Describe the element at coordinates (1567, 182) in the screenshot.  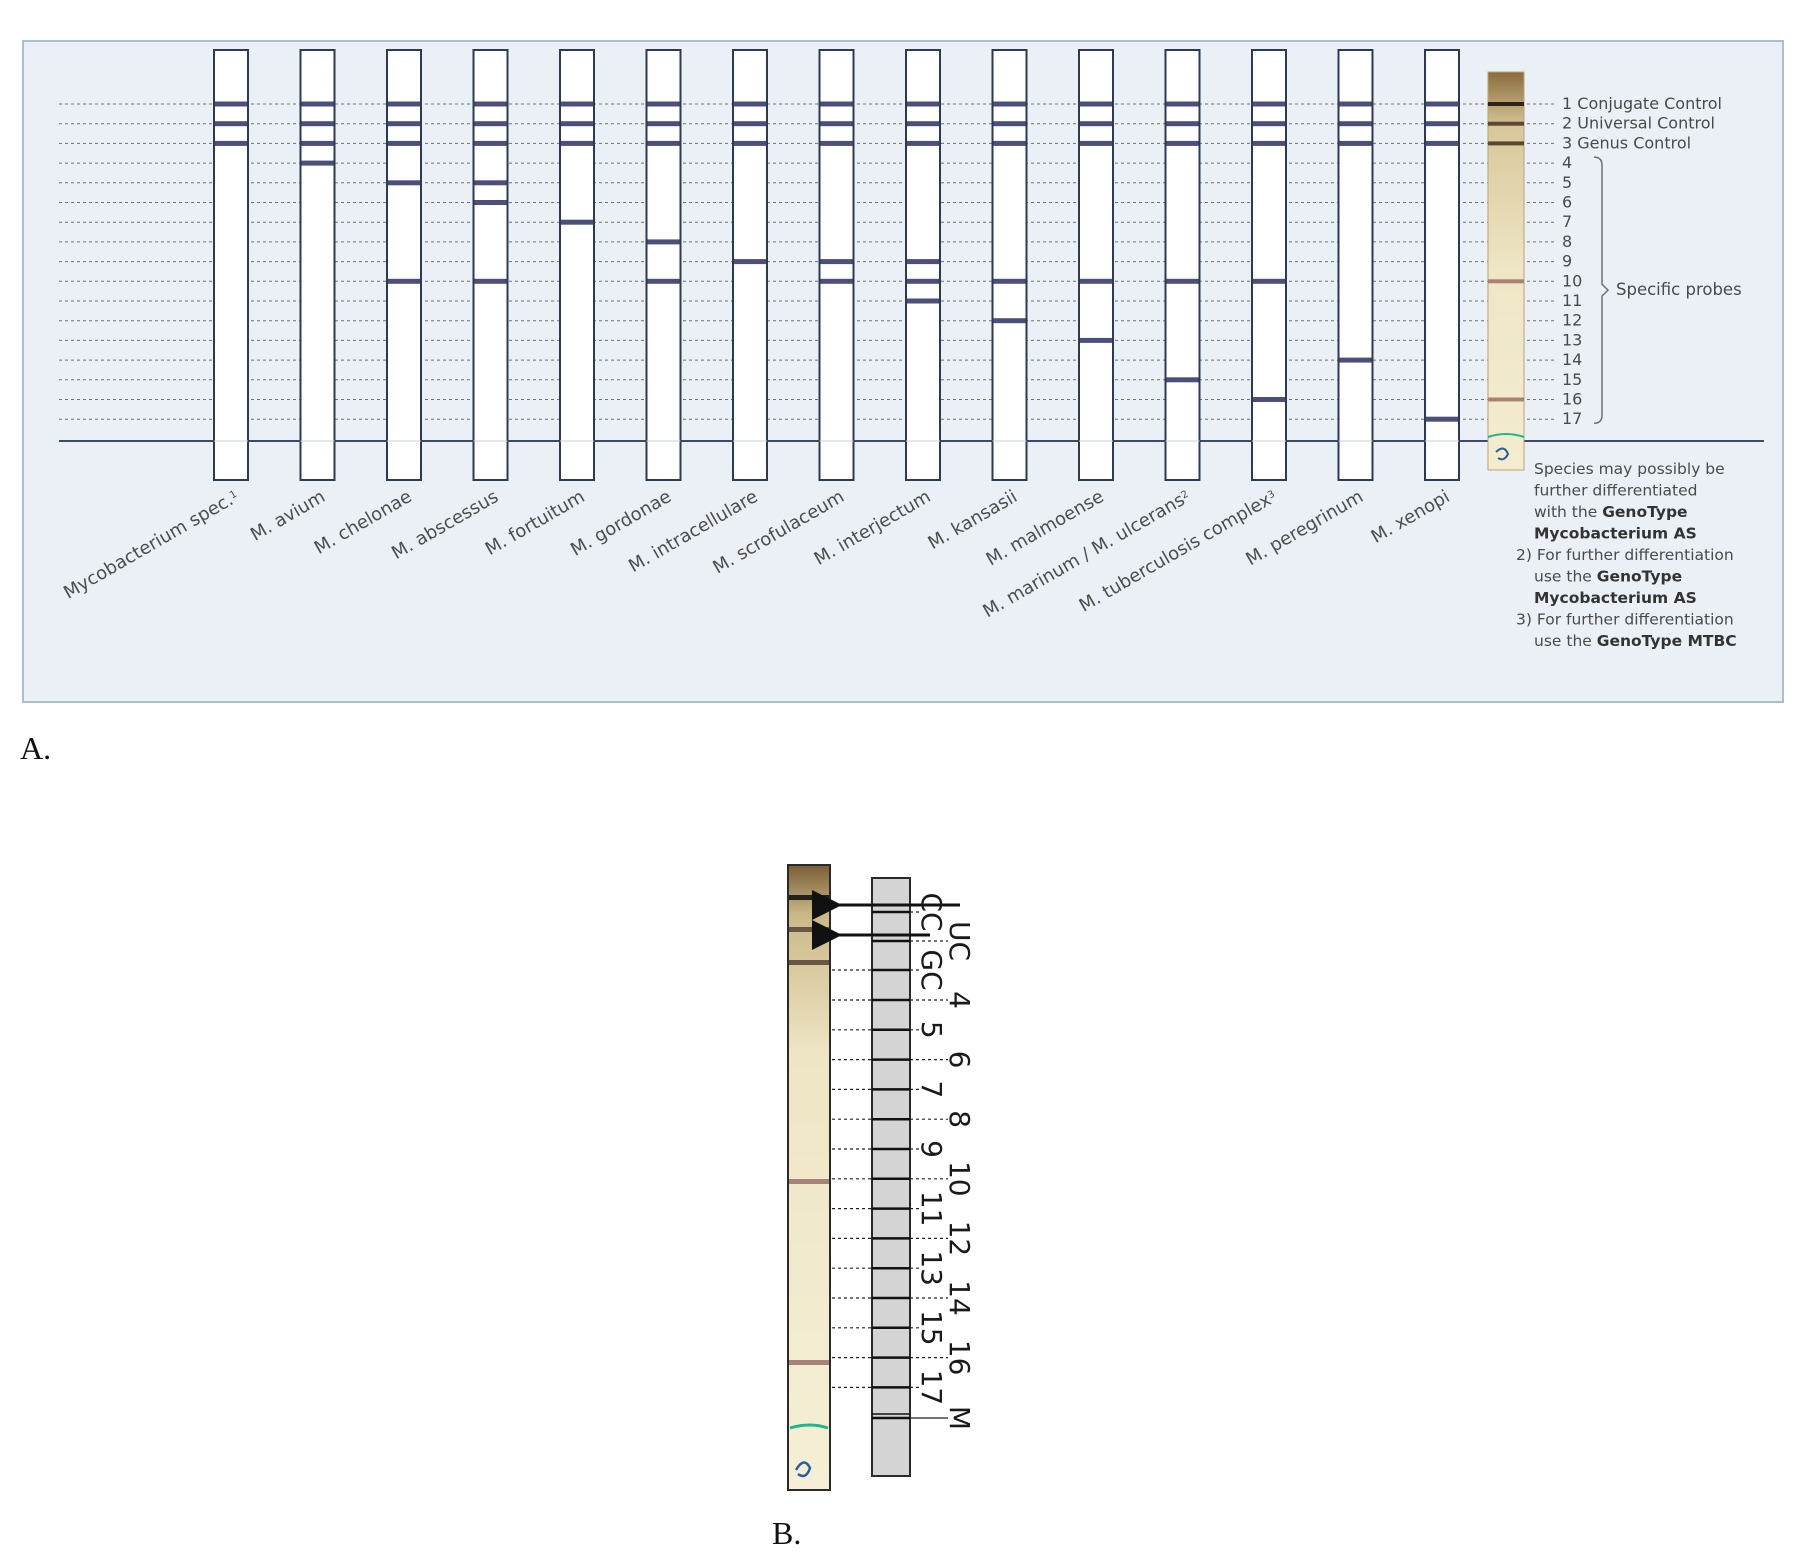
I see `position-label-5: 5` at that location.